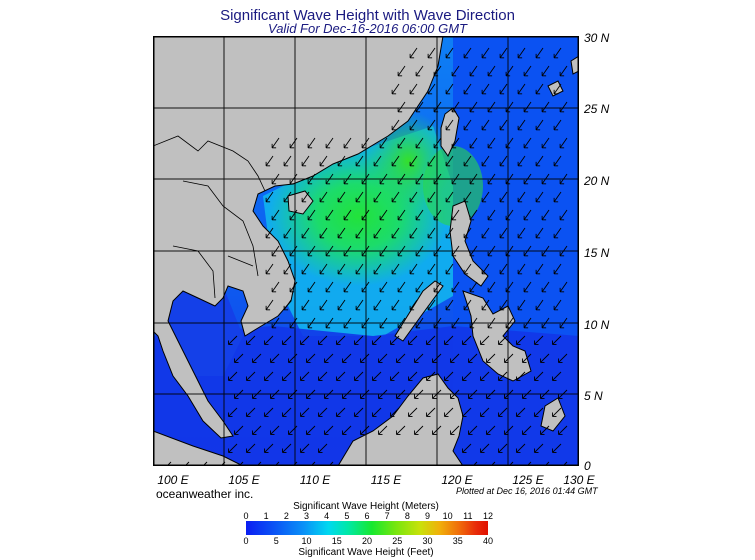 This screenshot has width=755, height=560. I want to click on colorbar, so click(367, 528).